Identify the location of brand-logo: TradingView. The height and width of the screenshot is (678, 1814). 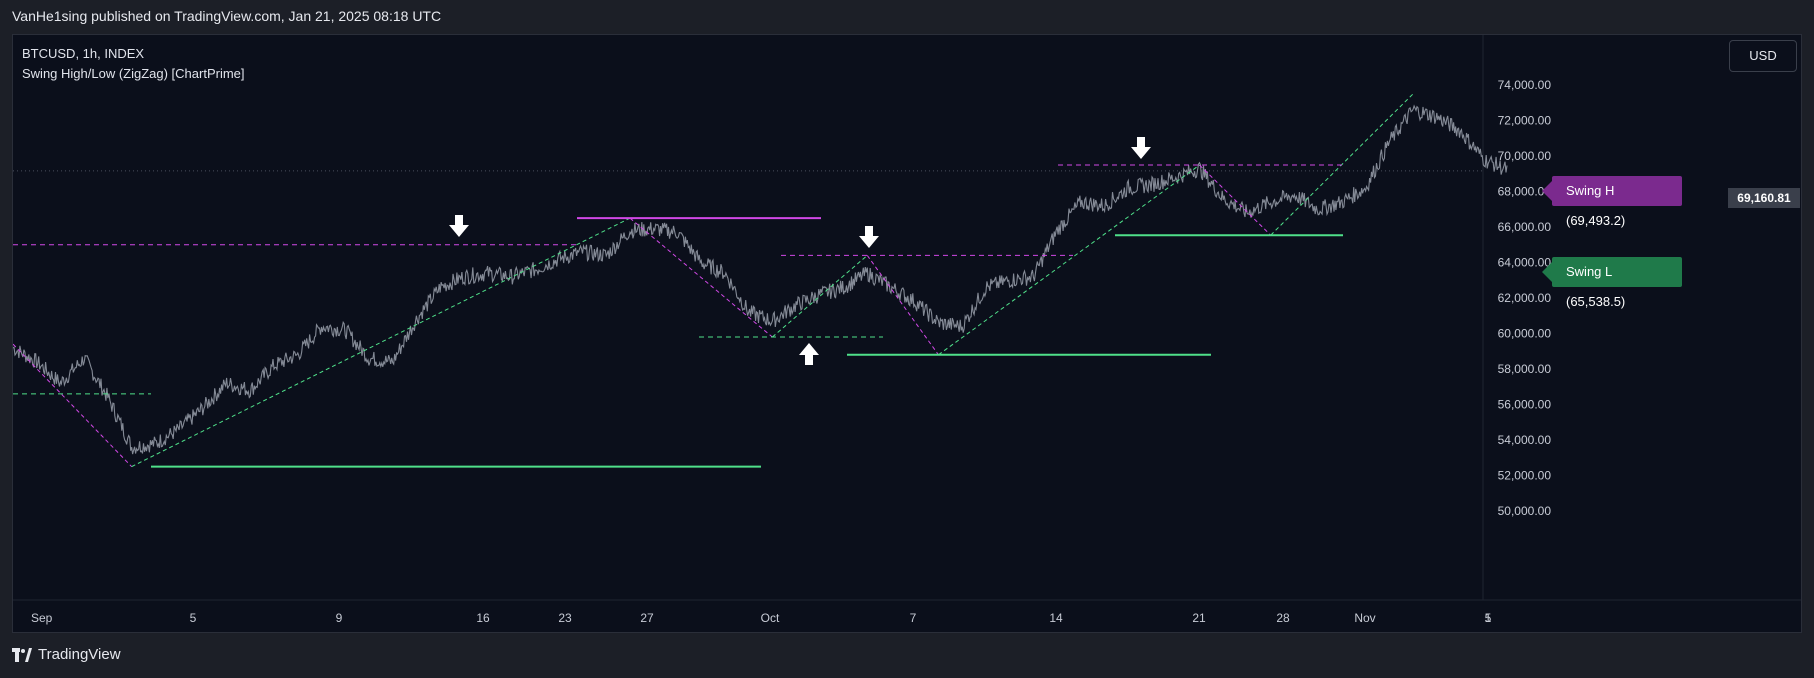
(66, 654).